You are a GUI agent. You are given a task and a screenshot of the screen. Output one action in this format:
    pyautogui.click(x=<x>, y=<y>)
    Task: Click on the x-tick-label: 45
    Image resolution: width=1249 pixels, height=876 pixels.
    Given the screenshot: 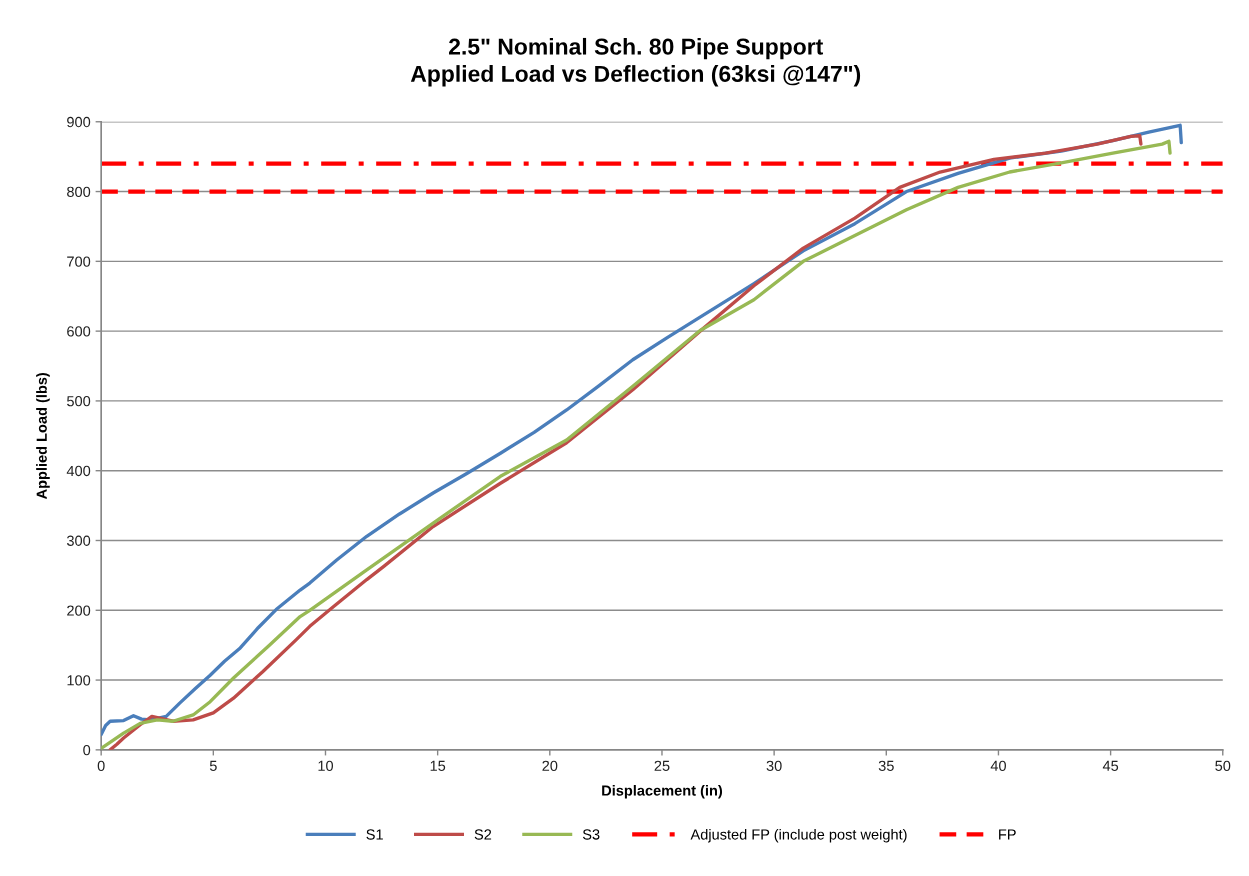 What is the action you would take?
    pyautogui.click(x=1110, y=765)
    